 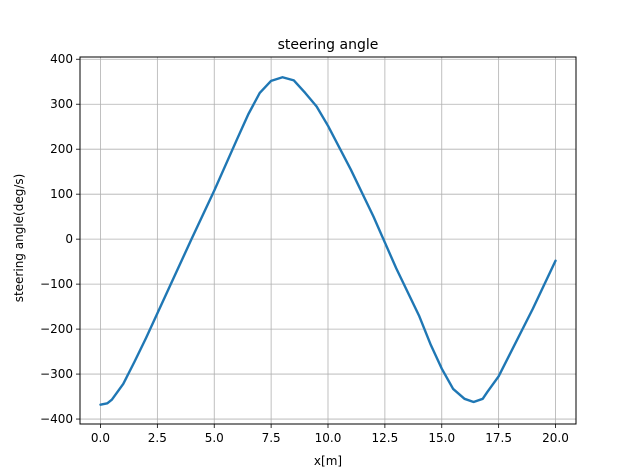 I want to click on y-tick-label: 200, so click(x=61, y=149).